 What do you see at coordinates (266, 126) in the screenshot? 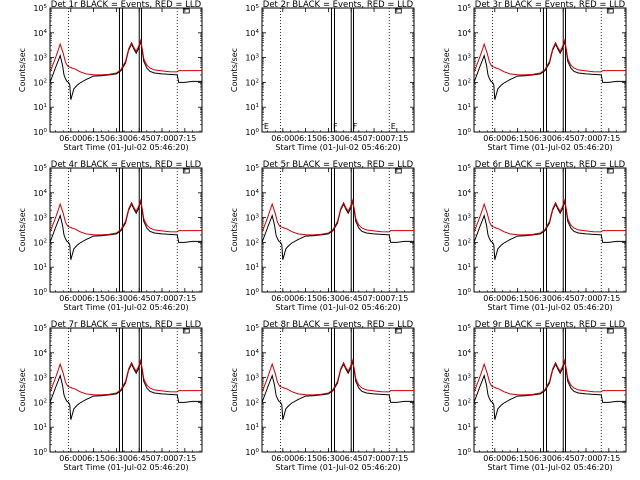
I see `flag-marker: E` at bounding box center [266, 126].